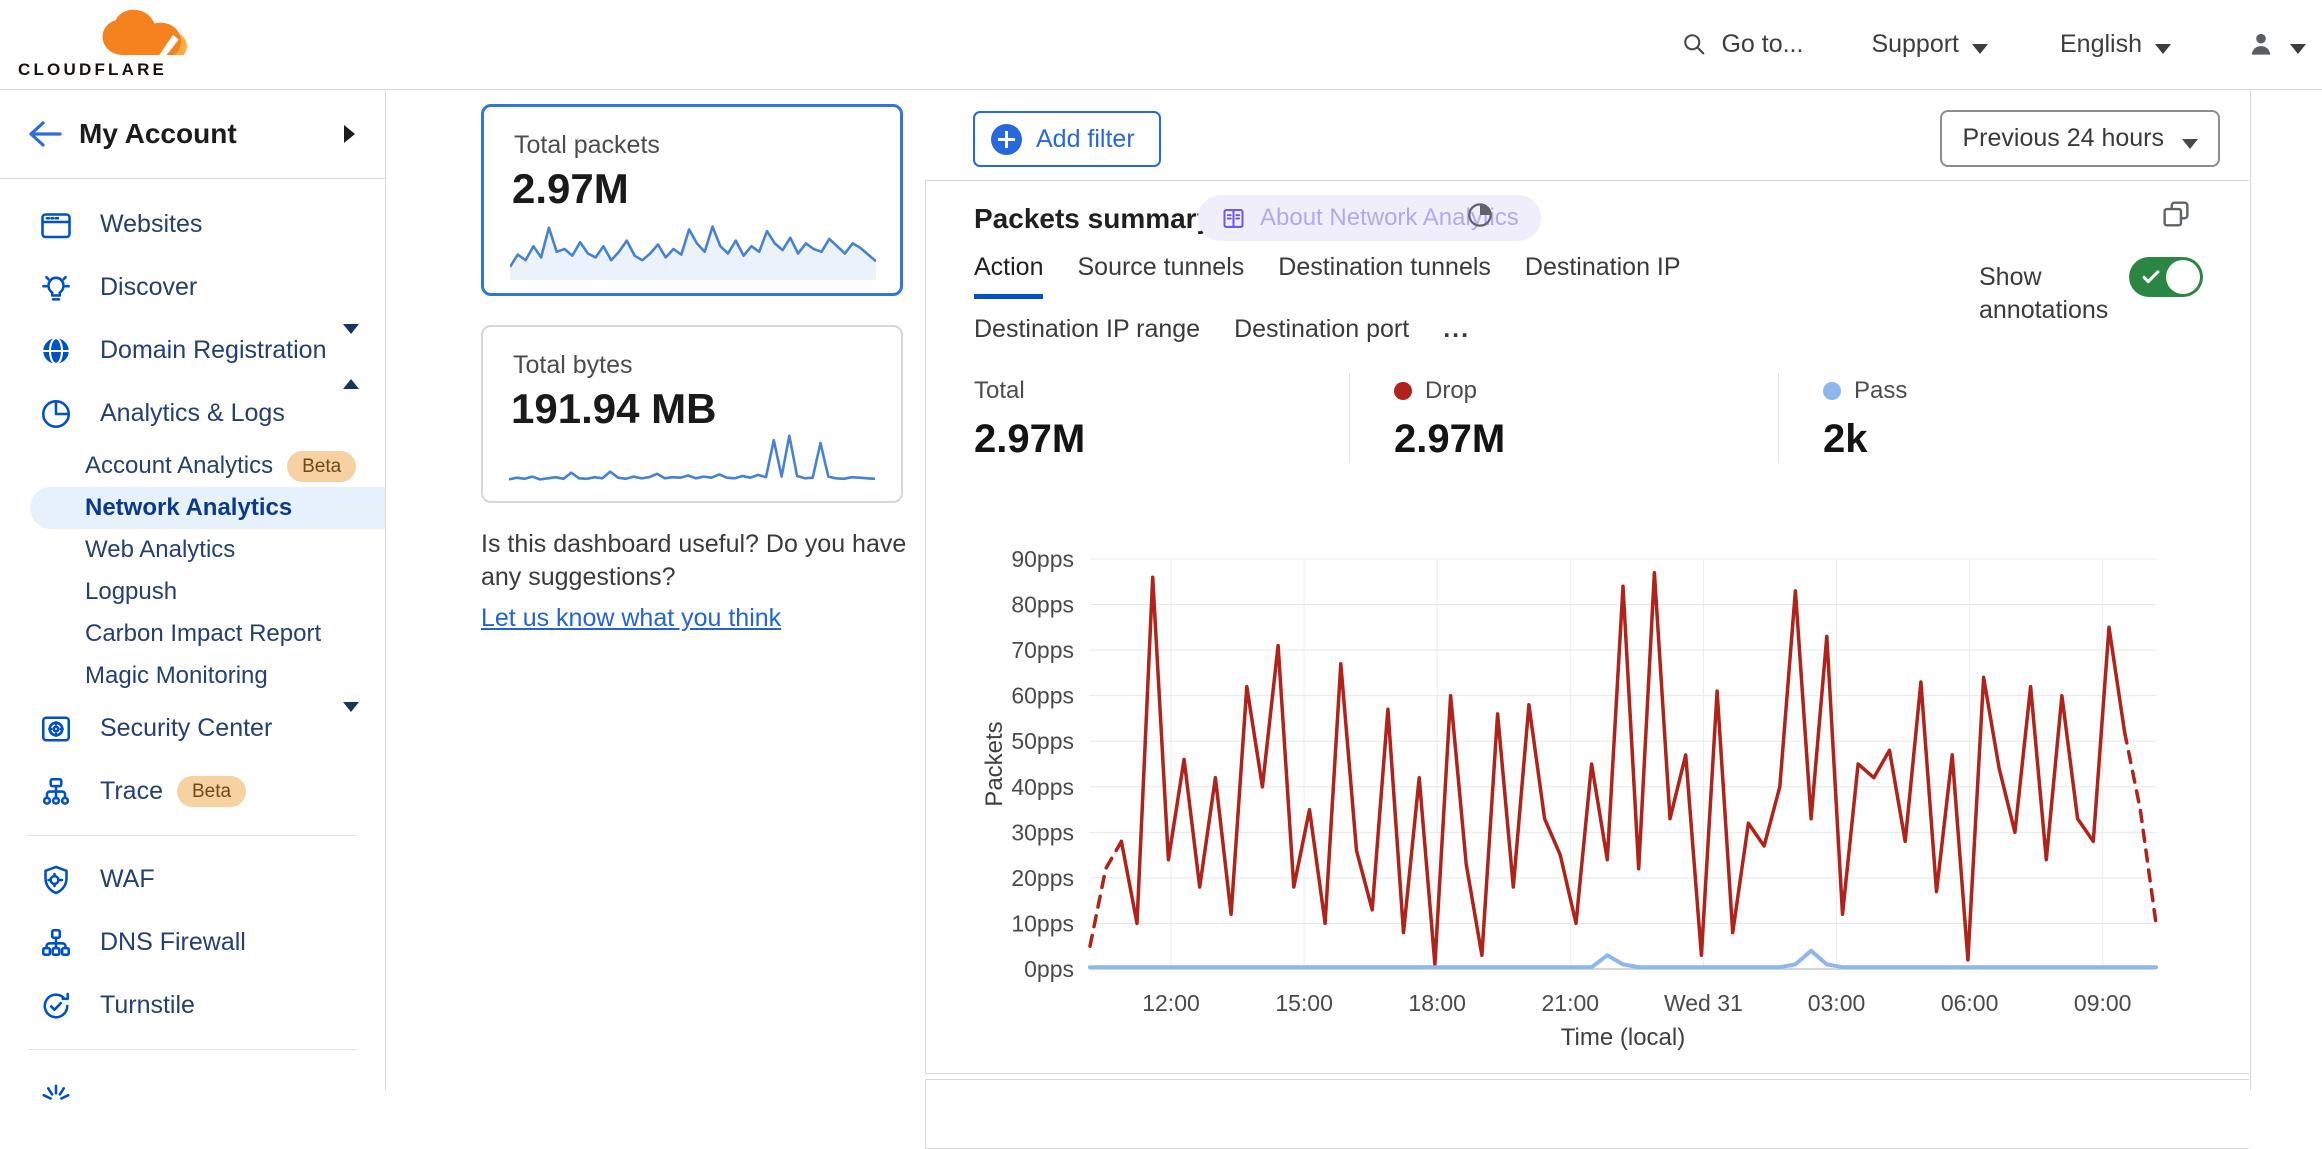 The height and width of the screenshot is (1149, 2322). Describe the element at coordinates (1837, 1003) in the screenshot. I see `svg-text: 03:00` at that location.